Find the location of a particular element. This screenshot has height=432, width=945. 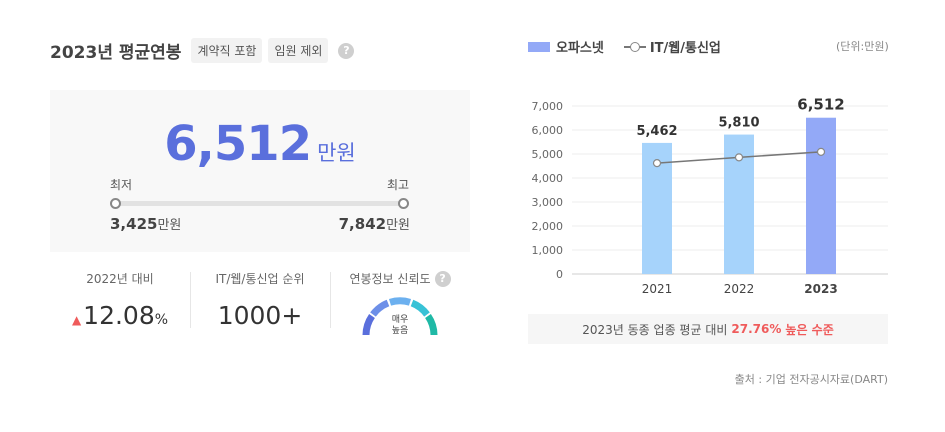

legend-line-swatch is located at coordinates (634, 47).